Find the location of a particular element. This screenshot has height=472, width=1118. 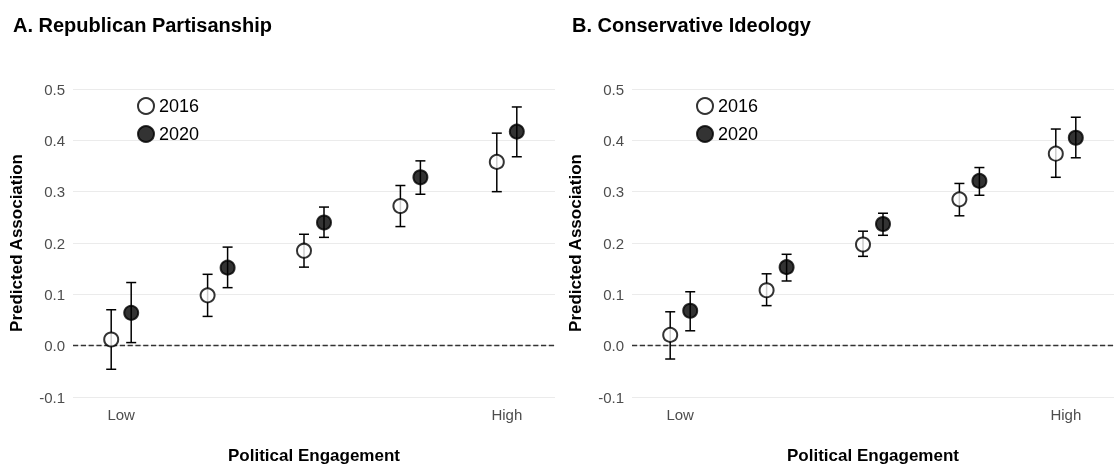

chart-title: B. Conservative Ideology is located at coordinates (692, 25).